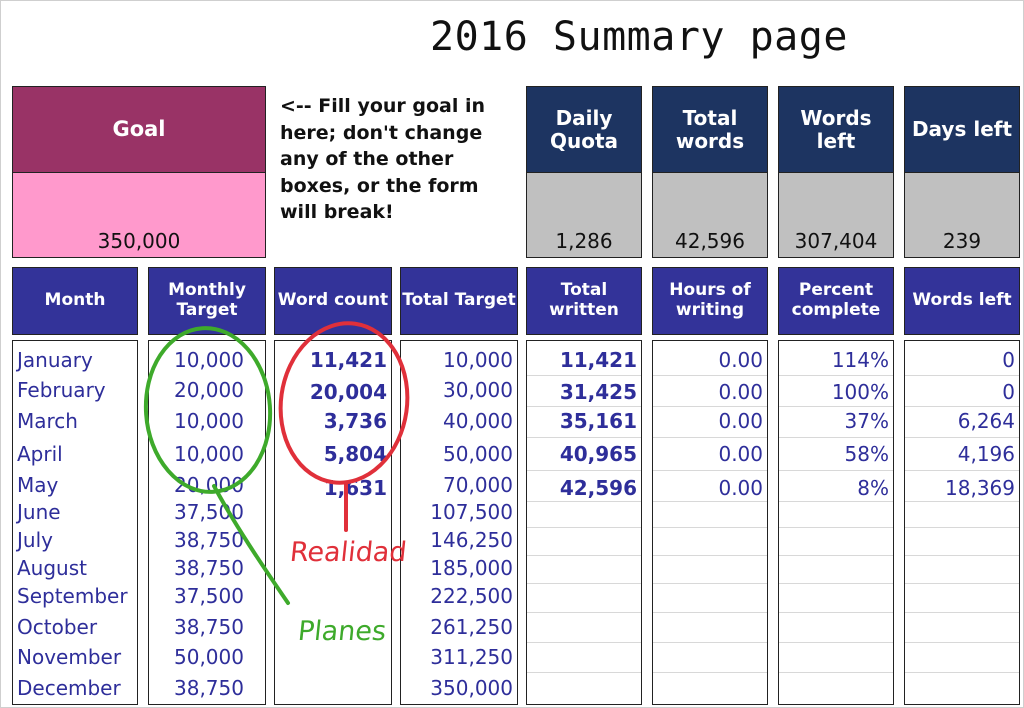 This screenshot has height=708, width=1024. Describe the element at coordinates (35, 540) in the screenshot. I see `month-cell: July` at that location.